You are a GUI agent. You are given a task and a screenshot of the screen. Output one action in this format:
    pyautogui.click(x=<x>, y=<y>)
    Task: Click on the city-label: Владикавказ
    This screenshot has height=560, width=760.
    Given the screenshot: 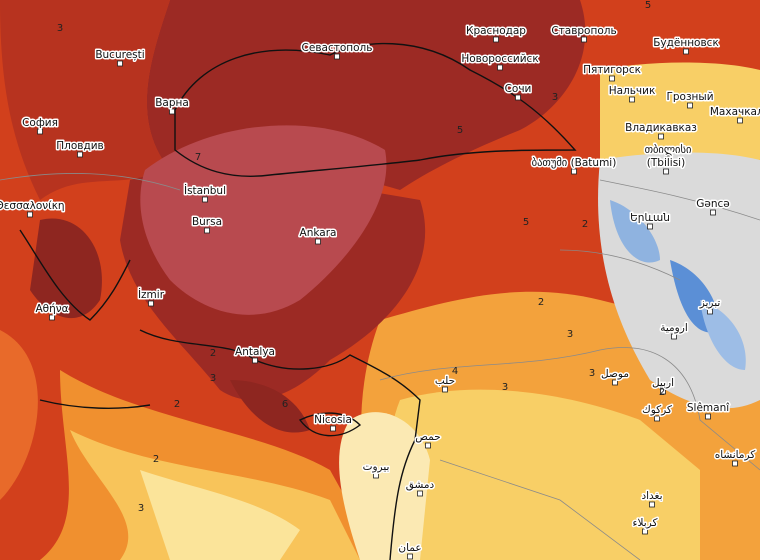 What is the action you would take?
    pyautogui.click(x=661, y=128)
    